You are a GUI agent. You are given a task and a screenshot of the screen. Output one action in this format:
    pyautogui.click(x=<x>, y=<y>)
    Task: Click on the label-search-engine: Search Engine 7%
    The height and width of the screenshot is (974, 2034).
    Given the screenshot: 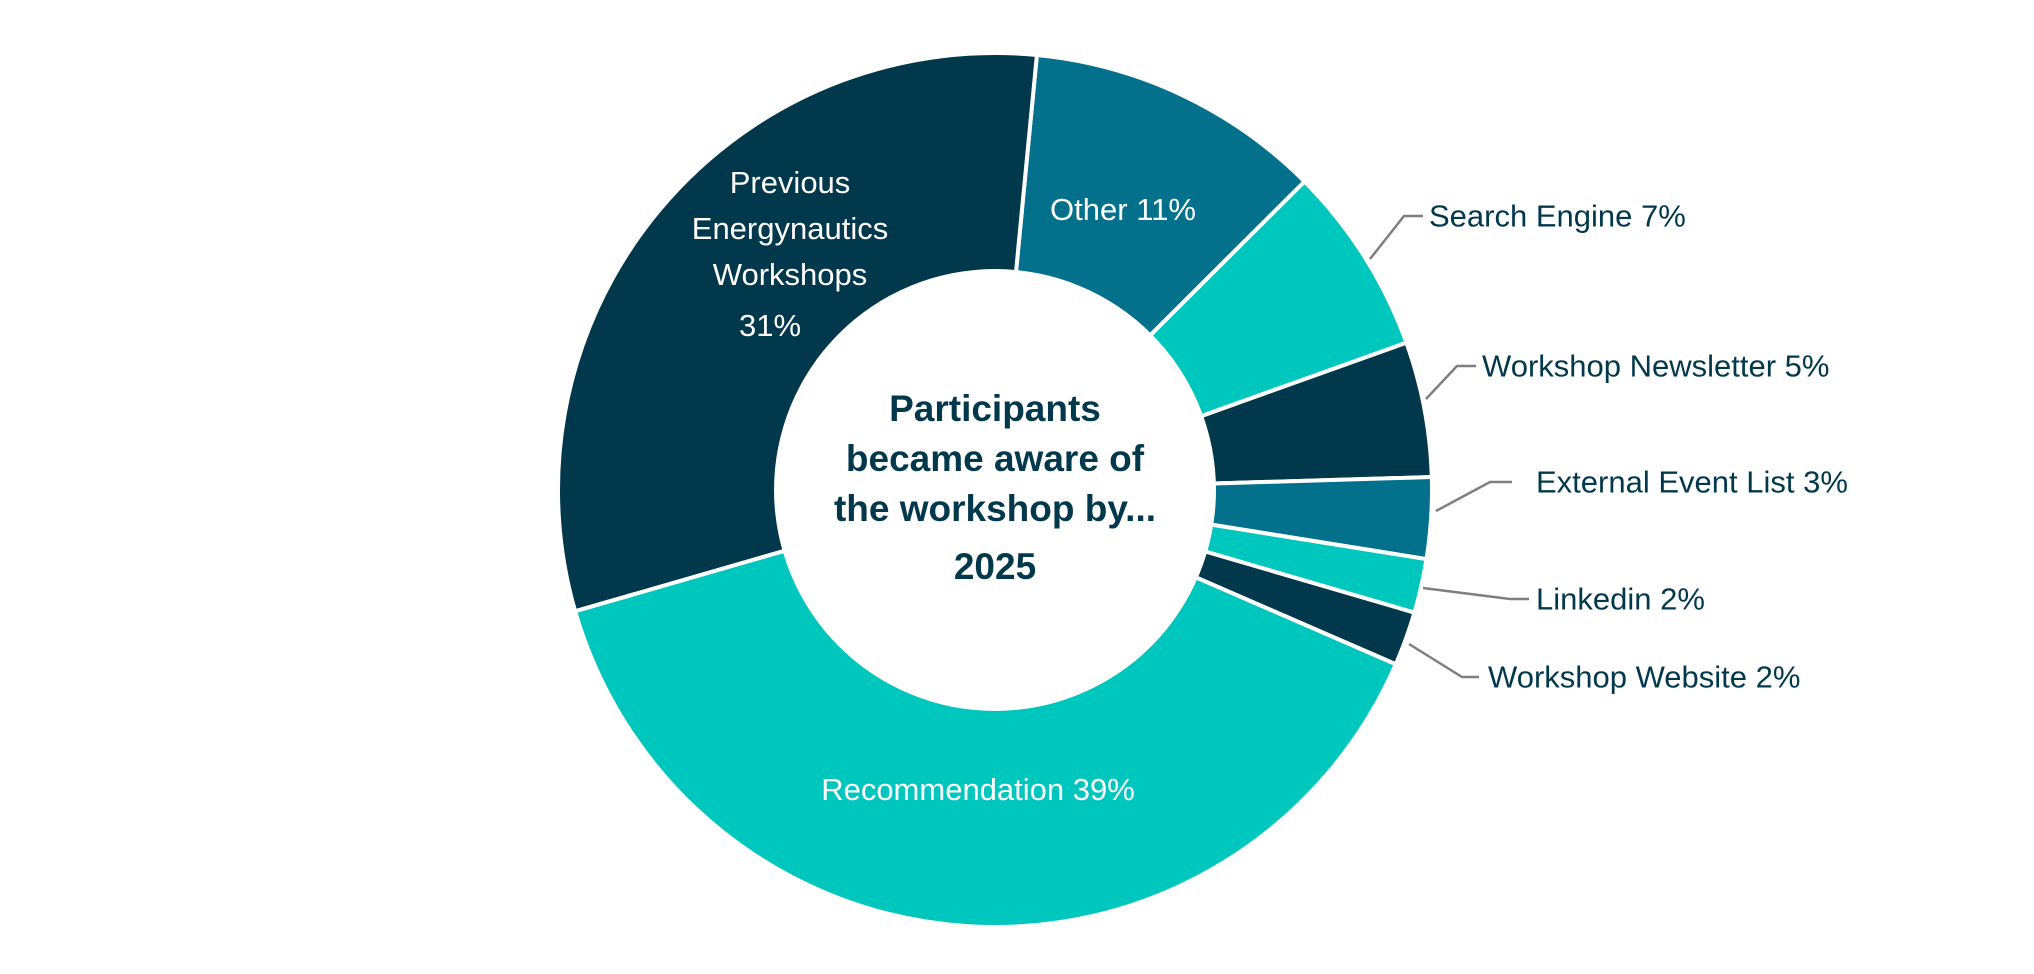 What is the action you would take?
    pyautogui.click(x=1557, y=216)
    